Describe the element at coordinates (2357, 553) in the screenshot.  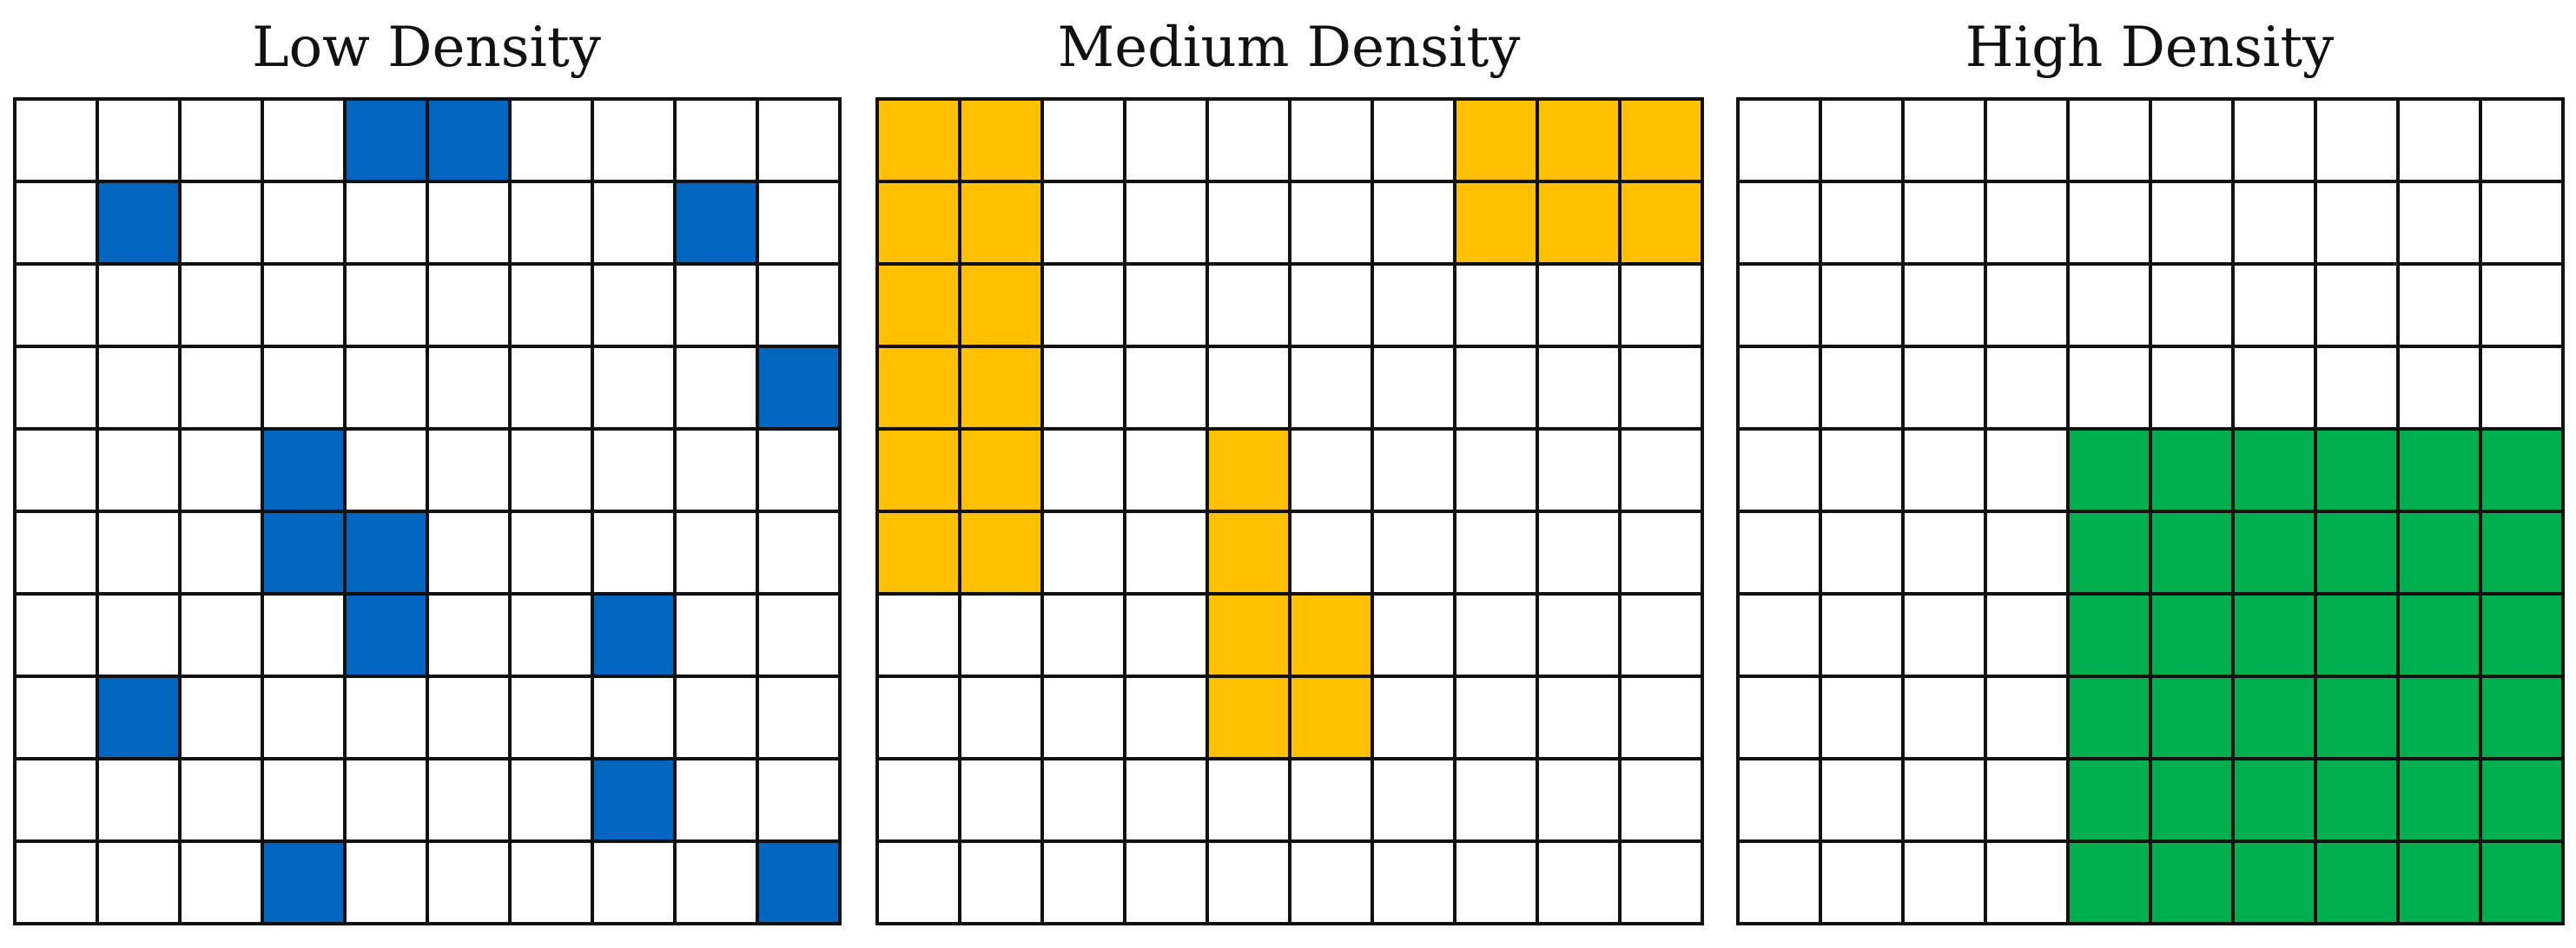
I see `filled-cell-high-r5-c7` at that location.